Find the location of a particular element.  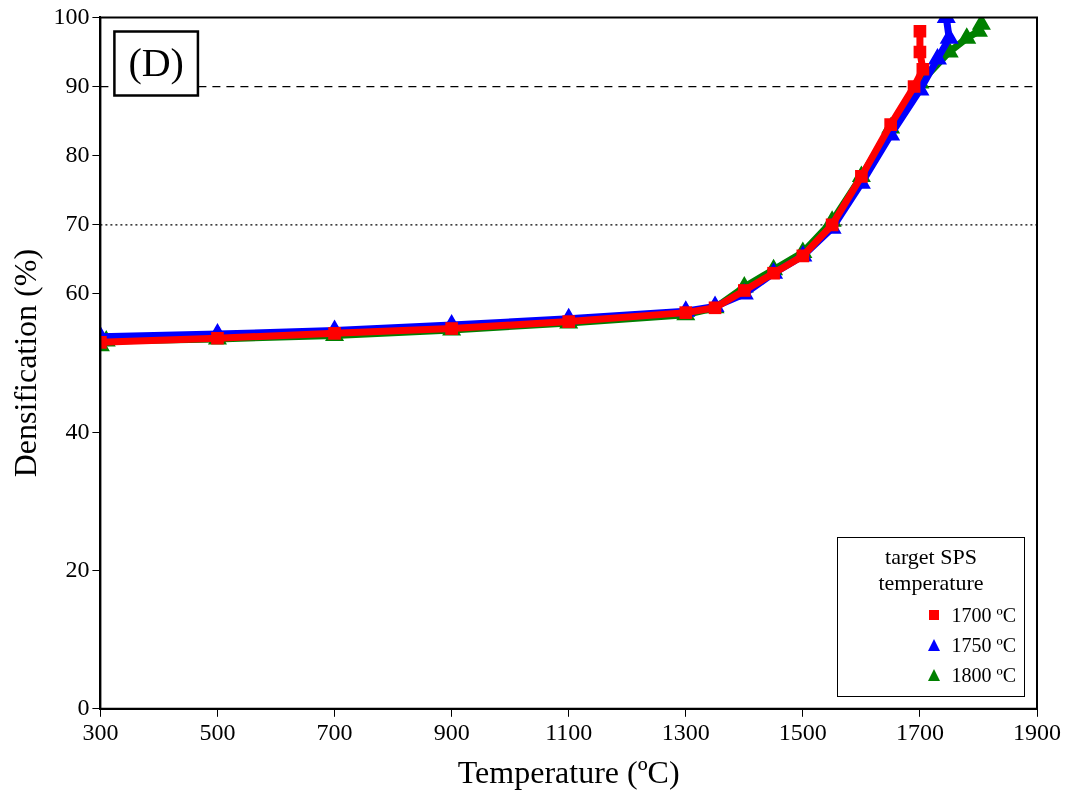

y-tick-label: 60 is located at coordinates (77, 292).